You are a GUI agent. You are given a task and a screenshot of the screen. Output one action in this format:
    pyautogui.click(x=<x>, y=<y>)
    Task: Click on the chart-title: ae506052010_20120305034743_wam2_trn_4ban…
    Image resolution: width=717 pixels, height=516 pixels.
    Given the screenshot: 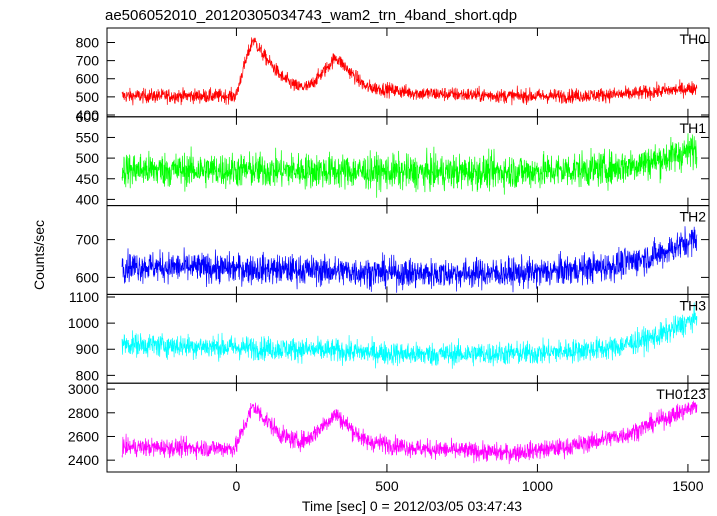 What is the action you would take?
    pyautogui.click(x=311, y=15)
    